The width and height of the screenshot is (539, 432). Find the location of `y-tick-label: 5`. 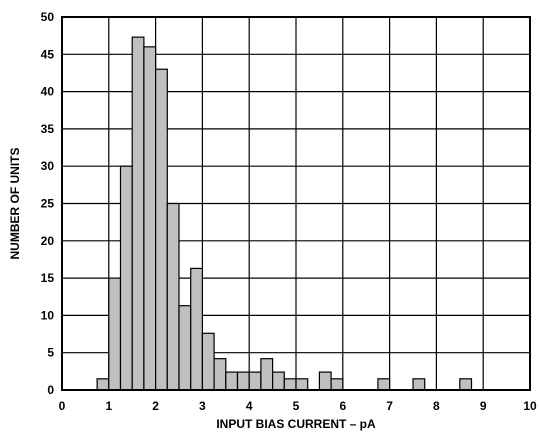

y-tick-label: 5 is located at coordinates (50, 353).